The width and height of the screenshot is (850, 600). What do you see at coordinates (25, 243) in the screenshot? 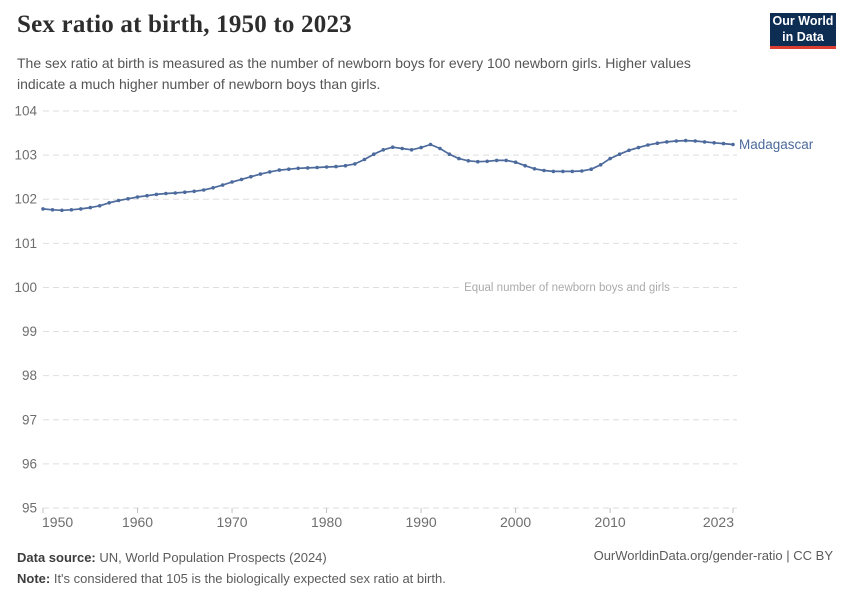
I see `y-axis-label-101: 101` at bounding box center [25, 243].